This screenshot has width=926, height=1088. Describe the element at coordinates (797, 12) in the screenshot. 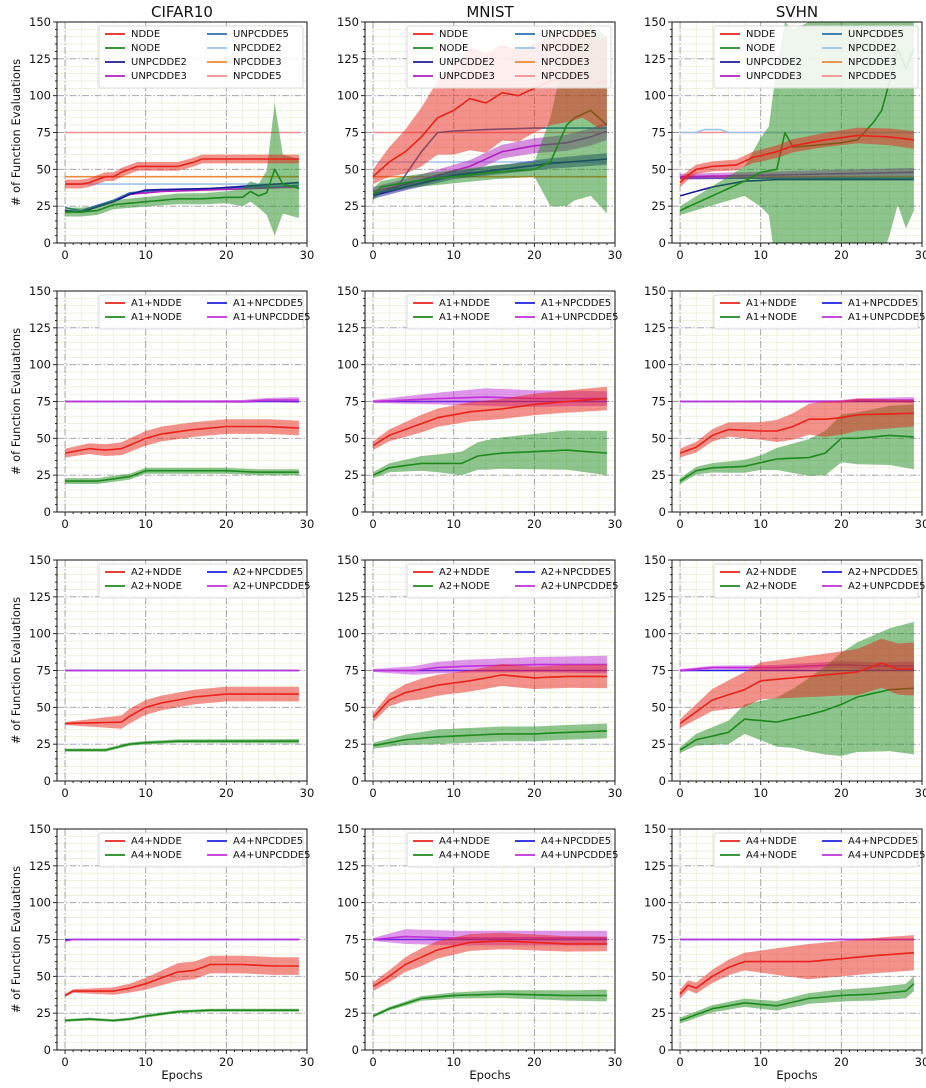

I see `column-title-svhn: SVHN` at that location.